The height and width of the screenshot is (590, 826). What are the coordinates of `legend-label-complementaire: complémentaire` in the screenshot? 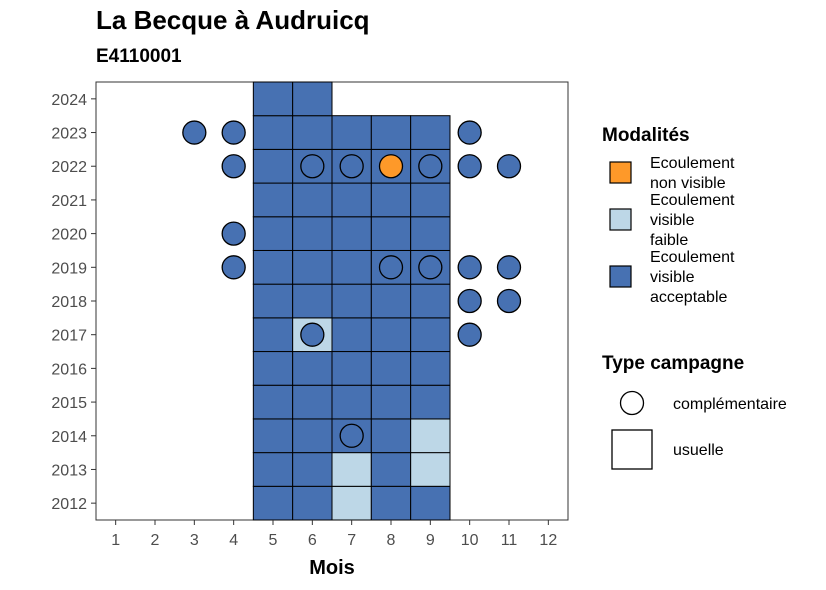 It's located at (730, 404).